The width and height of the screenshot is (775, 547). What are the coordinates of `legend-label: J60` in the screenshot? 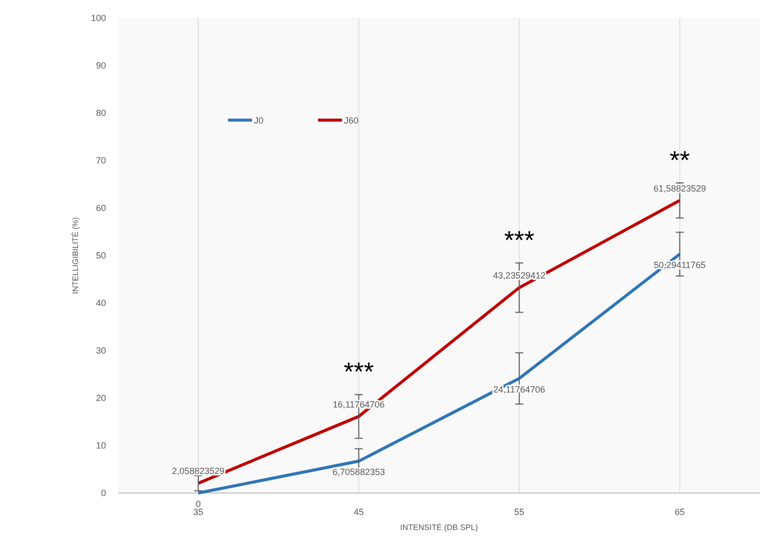 It's located at (351, 120).